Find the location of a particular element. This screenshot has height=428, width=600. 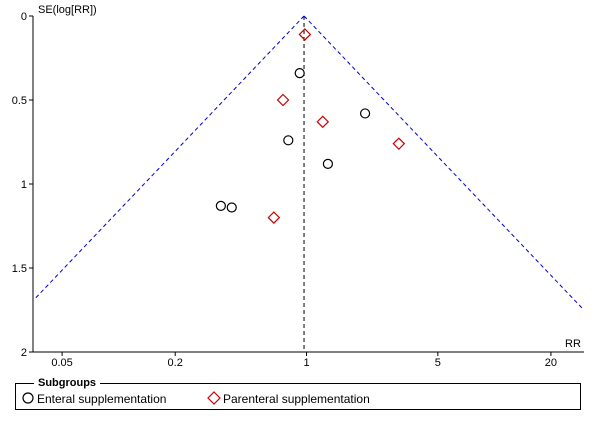

y-tick-label: 1 is located at coordinates (24, 185).